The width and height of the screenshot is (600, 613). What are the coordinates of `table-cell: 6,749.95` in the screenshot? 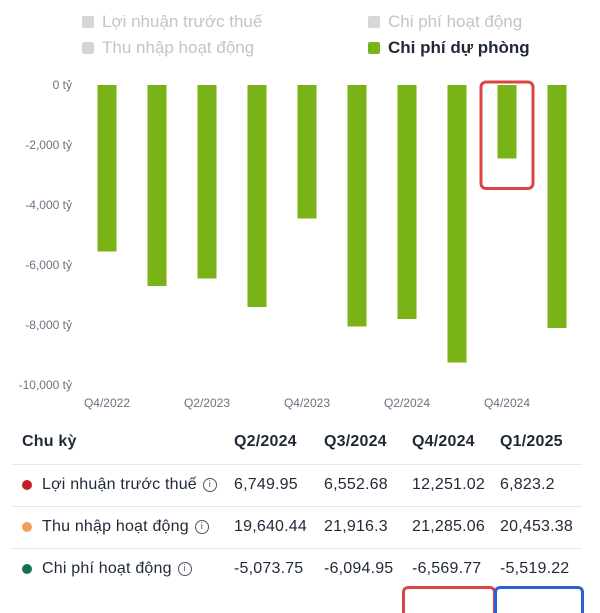 It's located at (266, 484).